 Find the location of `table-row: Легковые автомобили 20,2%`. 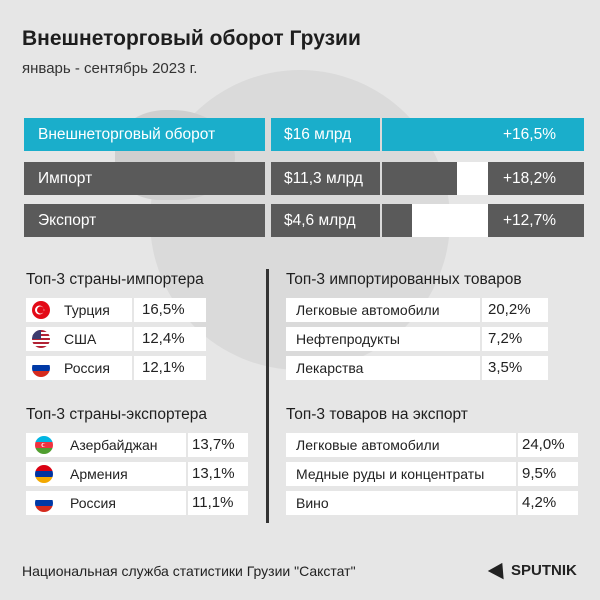

table-row: Легковые автомобили 20,2% is located at coordinates (417, 310).